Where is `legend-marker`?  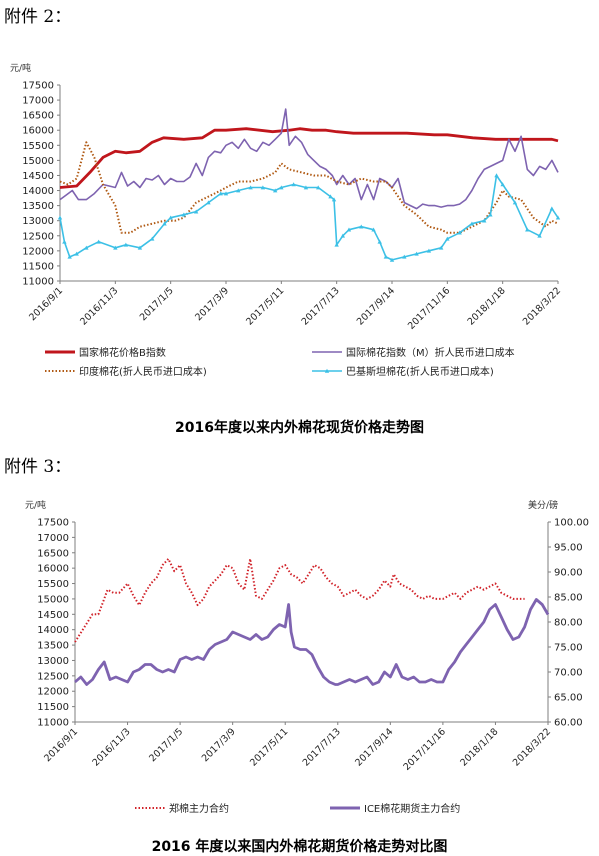
legend-marker is located at coordinates (327, 370).